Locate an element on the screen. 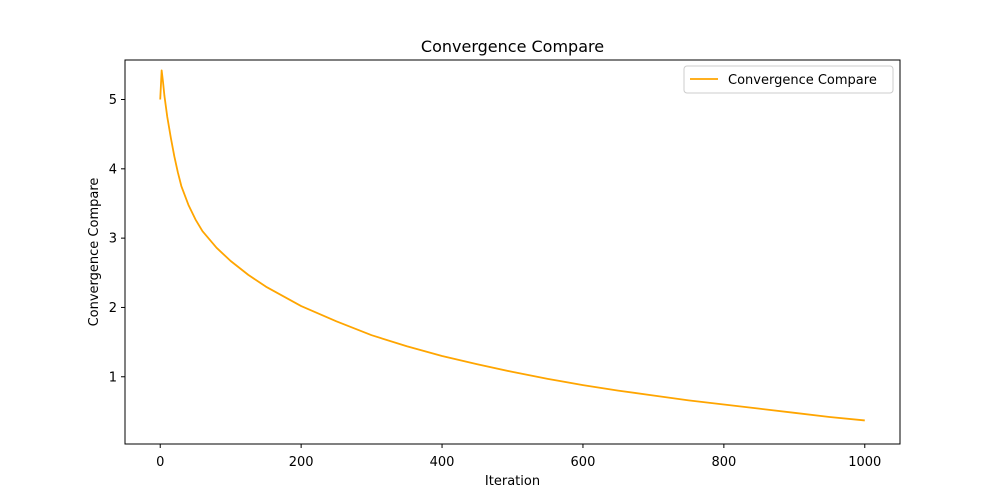 The image size is (1000, 504). legend: Convergence Compare is located at coordinates (788, 79).